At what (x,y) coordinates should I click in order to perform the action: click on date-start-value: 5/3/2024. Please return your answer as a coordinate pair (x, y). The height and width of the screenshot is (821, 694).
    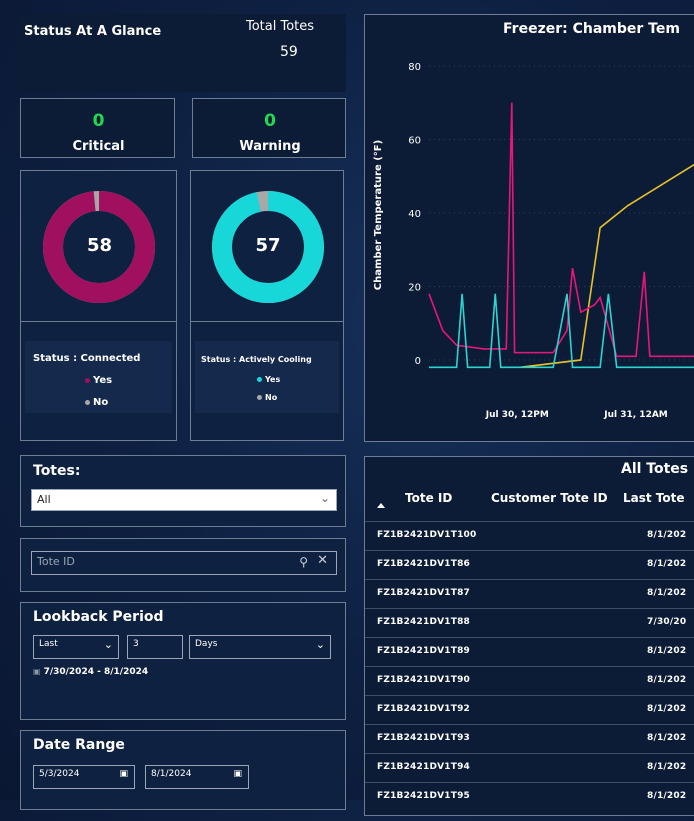
    Looking at the image, I should click on (59, 774).